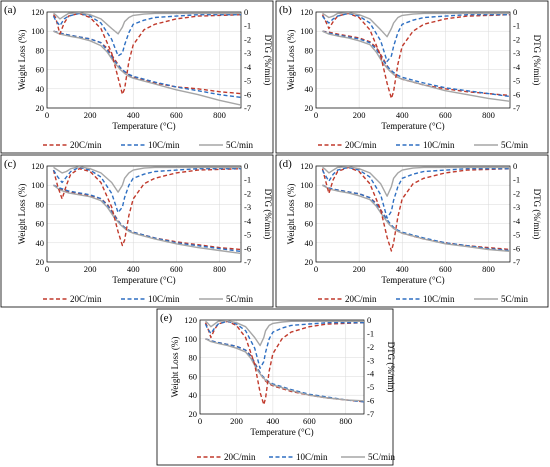 Image resolution: width=550 pixels, height=467 pixels. I want to click on panel-label: (a), so click(10, 10).